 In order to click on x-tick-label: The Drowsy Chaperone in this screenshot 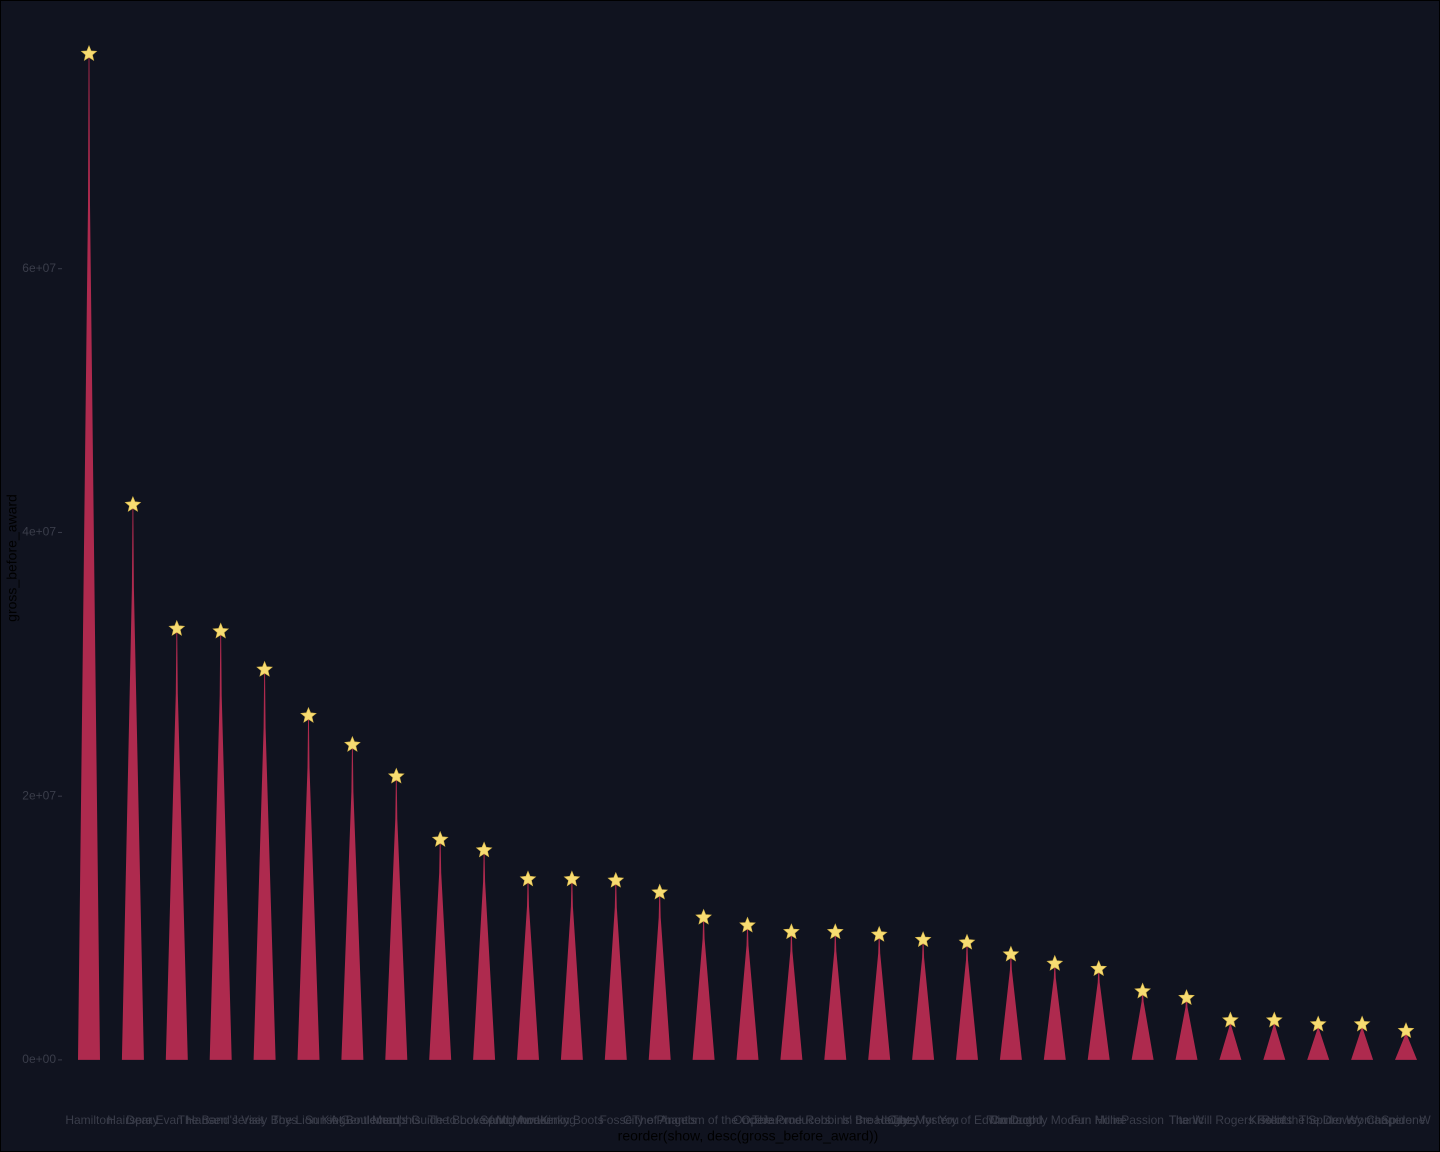, I will do `click(1362, 1120)`.